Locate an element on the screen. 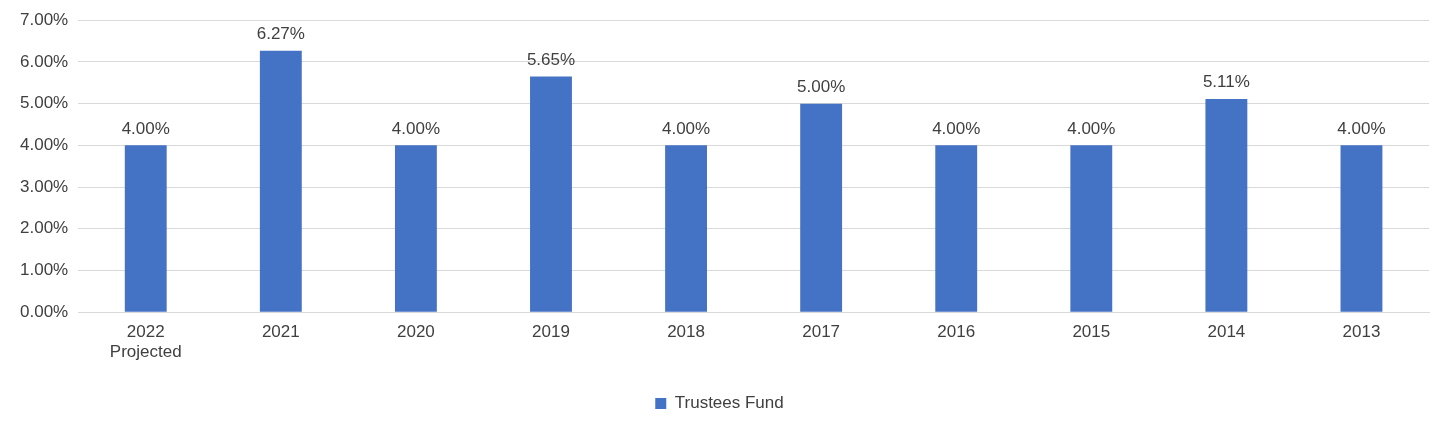 The image size is (1439, 428). data-label: 5.00% is located at coordinates (821, 86).